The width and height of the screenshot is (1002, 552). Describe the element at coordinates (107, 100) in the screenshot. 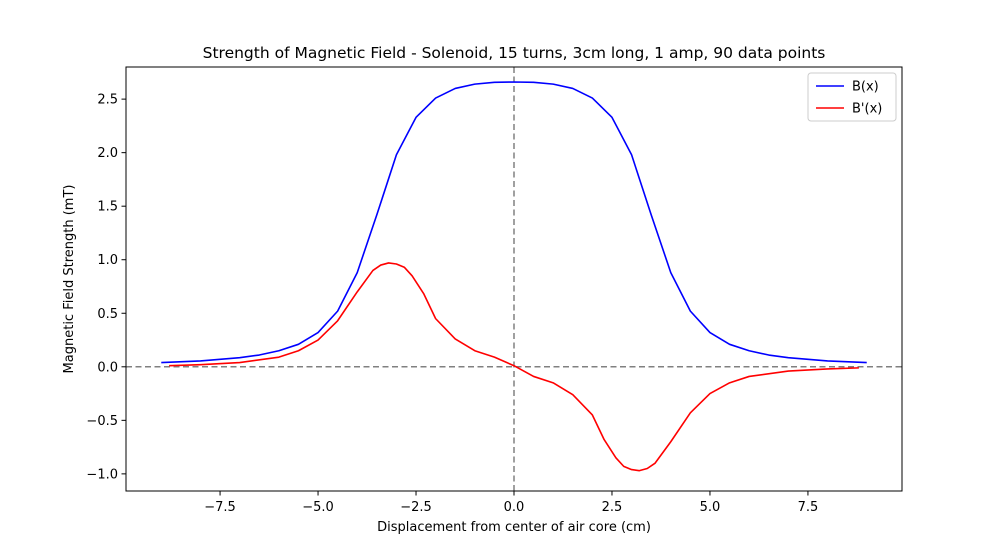

I see `y-tick-label: 2.5` at that location.